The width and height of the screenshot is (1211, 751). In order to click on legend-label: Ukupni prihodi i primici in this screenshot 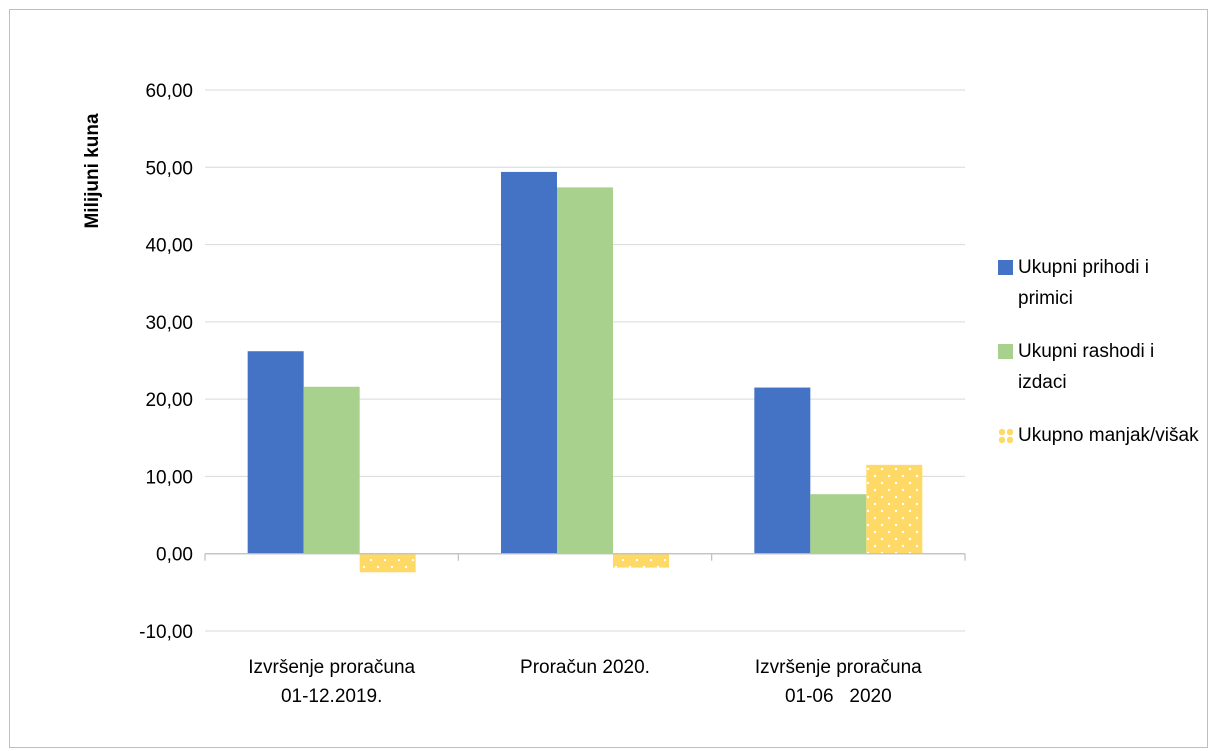, I will do `click(1083, 283)`.